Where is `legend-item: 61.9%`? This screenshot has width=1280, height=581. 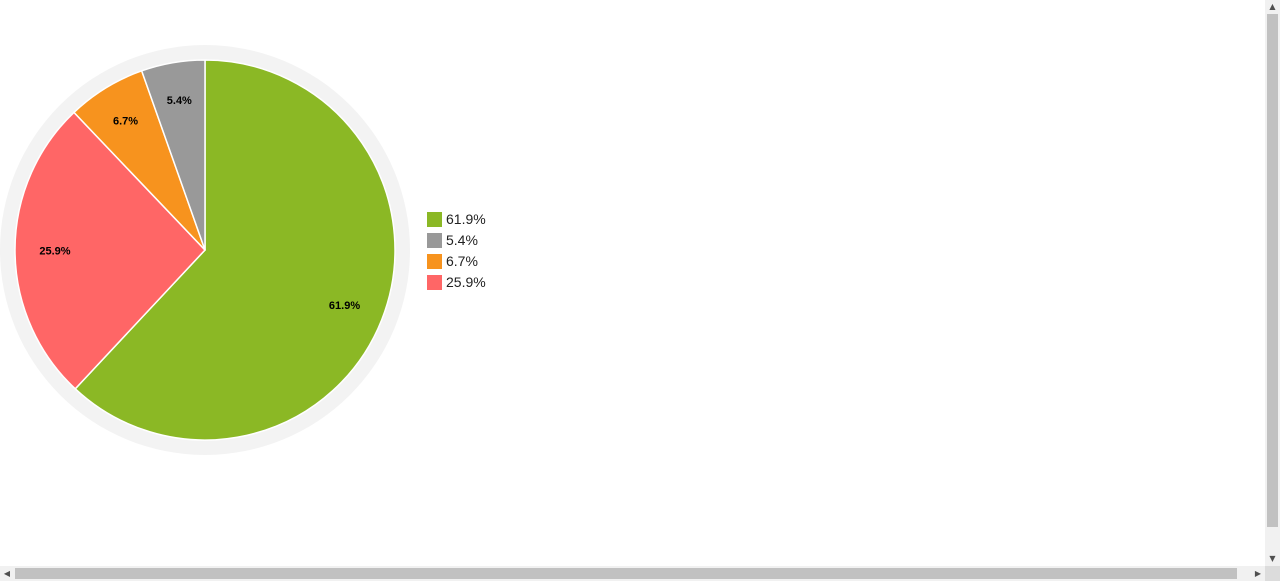 legend-item: 61.9% is located at coordinates (456, 219).